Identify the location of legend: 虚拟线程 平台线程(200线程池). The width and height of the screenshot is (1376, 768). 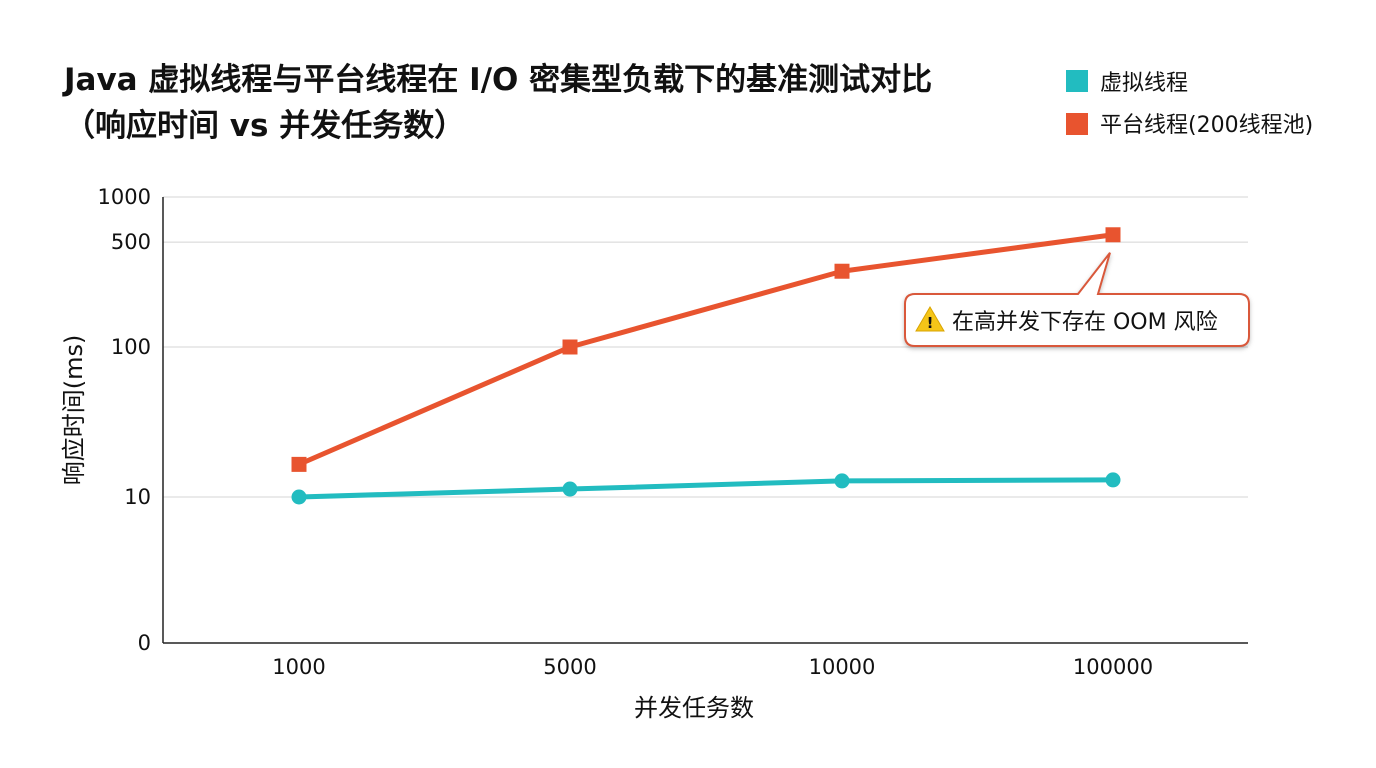
(1189, 104).